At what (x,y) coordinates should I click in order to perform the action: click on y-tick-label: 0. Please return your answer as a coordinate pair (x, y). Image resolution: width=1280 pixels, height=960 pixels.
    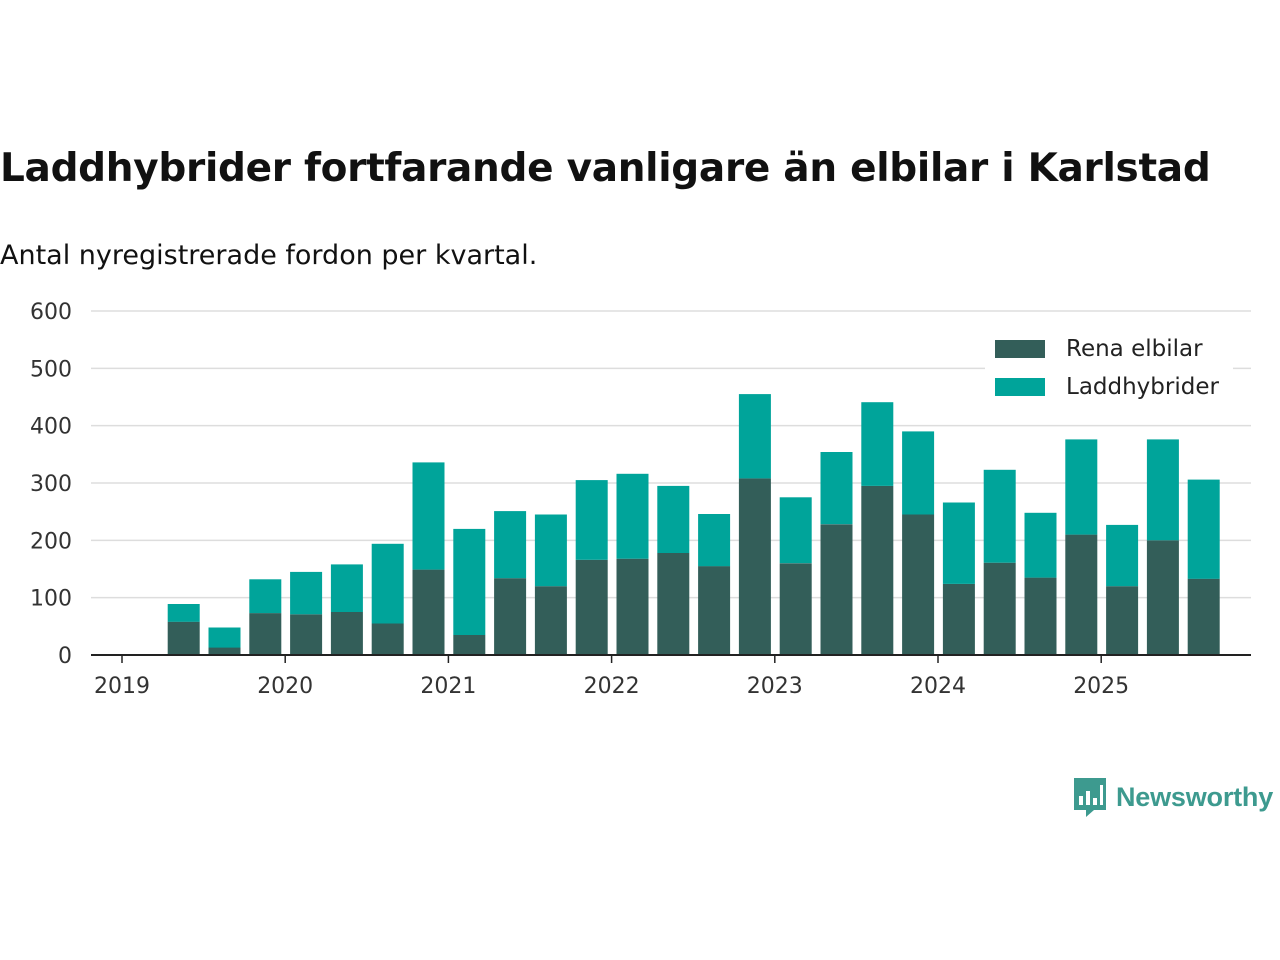
    Looking at the image, I should click on (65, 656).